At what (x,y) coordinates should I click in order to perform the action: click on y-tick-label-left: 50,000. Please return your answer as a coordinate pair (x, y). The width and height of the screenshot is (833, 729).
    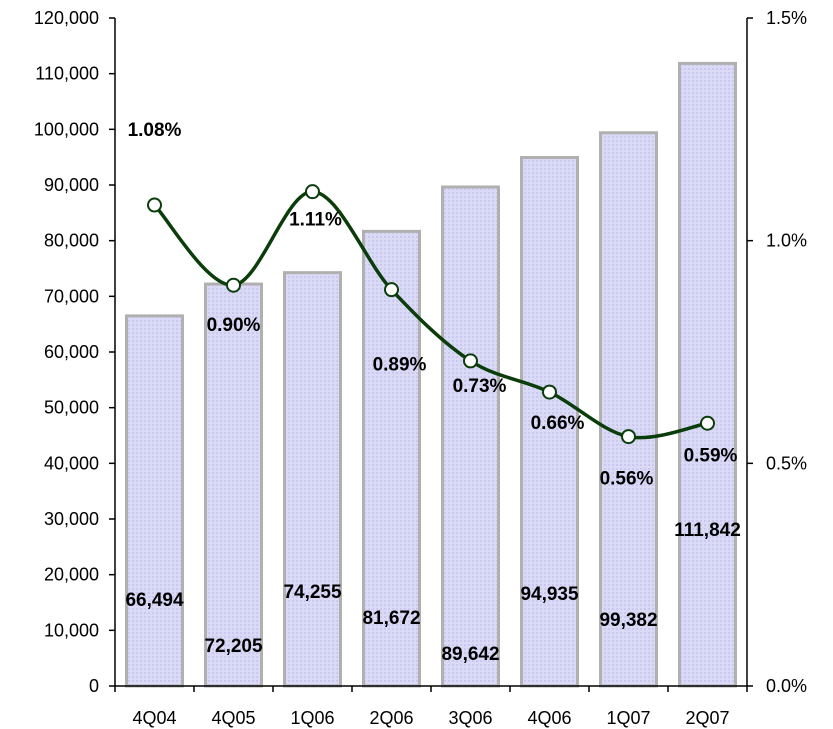
    Looking at the image, I should click on (71, 408).